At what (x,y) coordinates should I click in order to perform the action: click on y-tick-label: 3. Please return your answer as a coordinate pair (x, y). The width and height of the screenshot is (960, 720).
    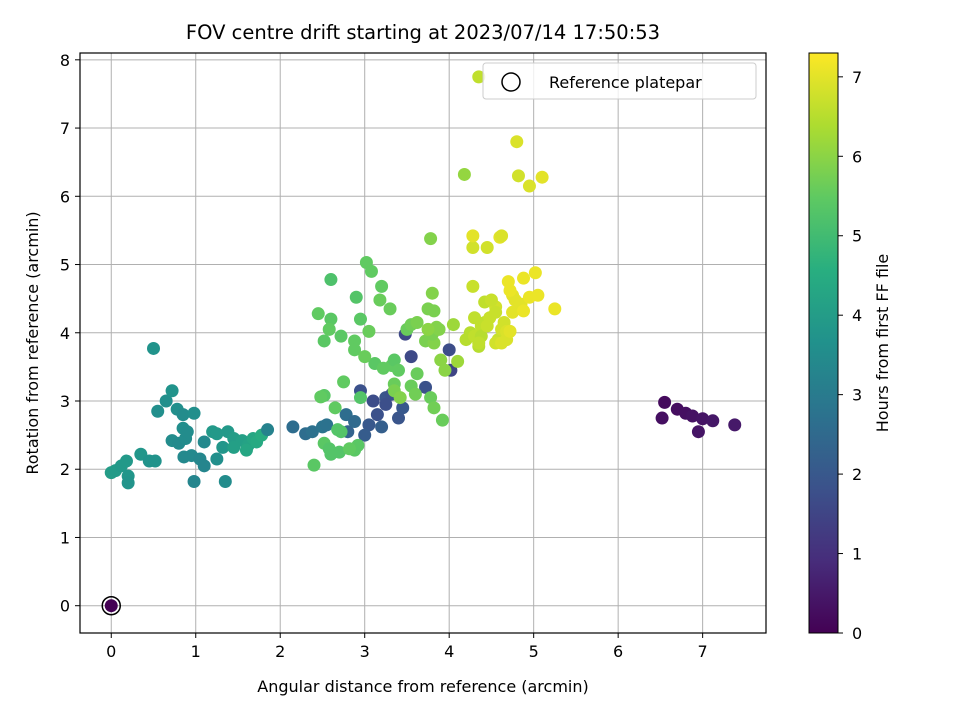
    Looking at the image, I should click on (65, 401).